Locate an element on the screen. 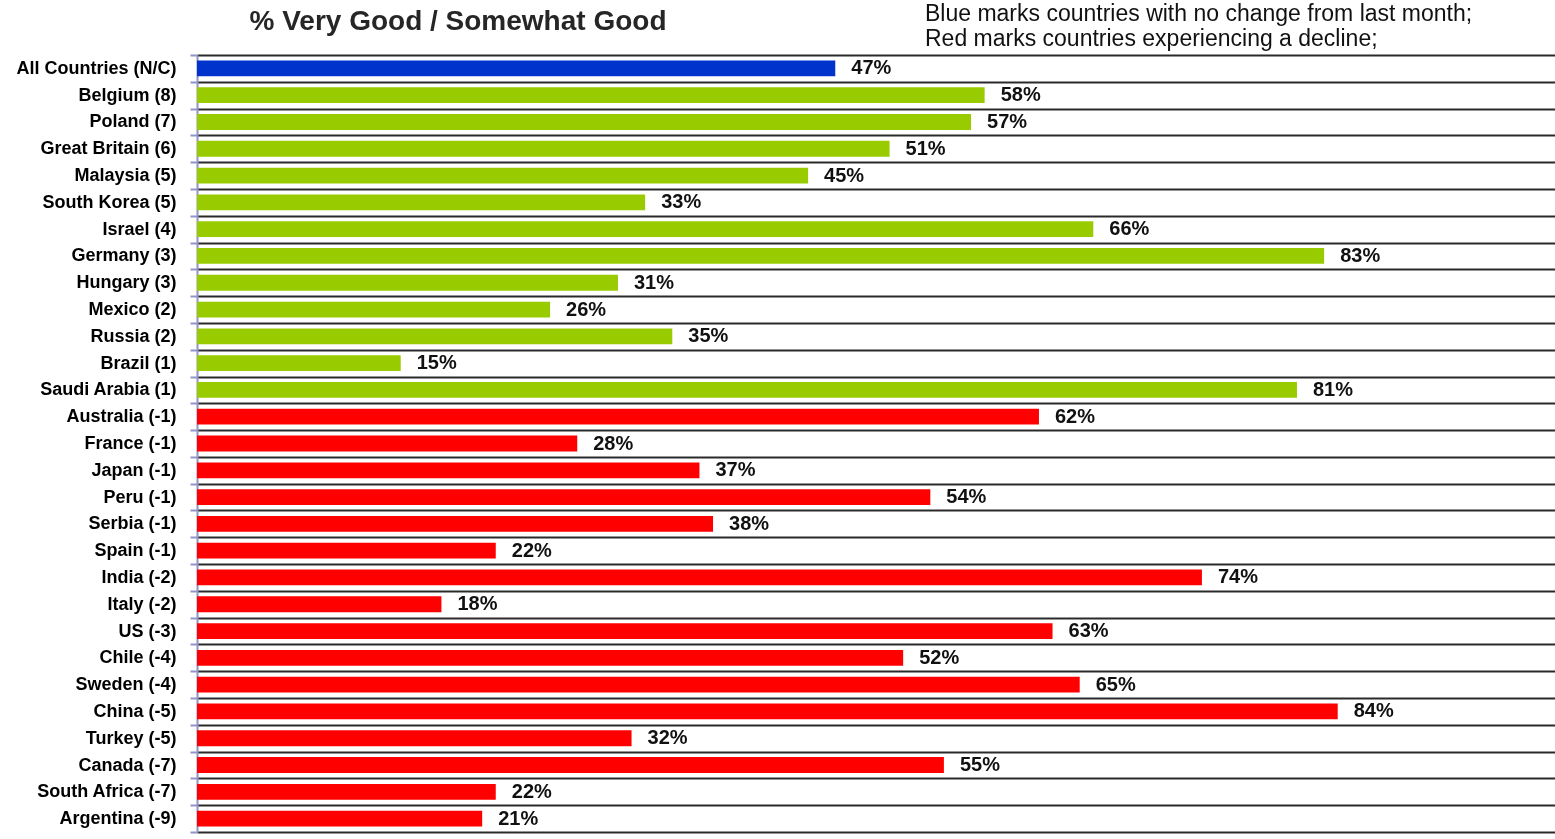  y-tick-label: US (-3) is located at coordinates (147, 630).